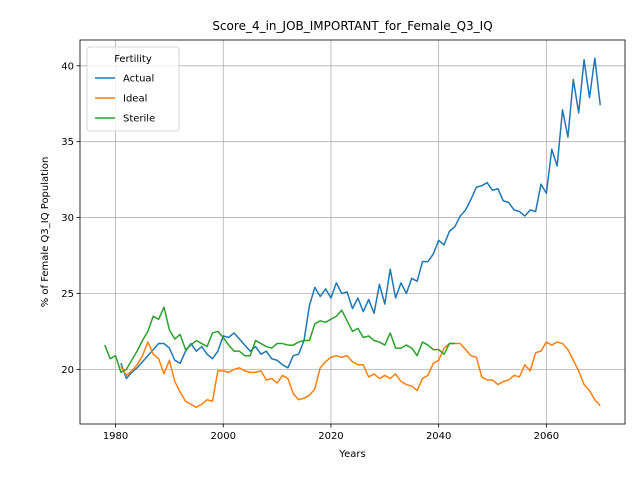  What do you see at coordinates (67, 294) in the screenshot?
I see `y-tick-label: 25` at bounding box center [67, 294].